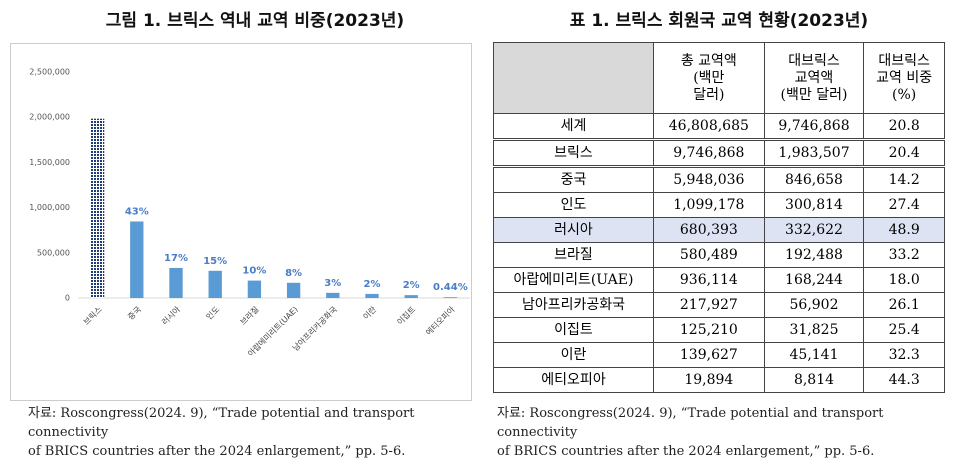  What do you see at coordinates (406, 315) in the screenshot?
I see `x-tick-label: 이집트` at bounding box center [406, 315].